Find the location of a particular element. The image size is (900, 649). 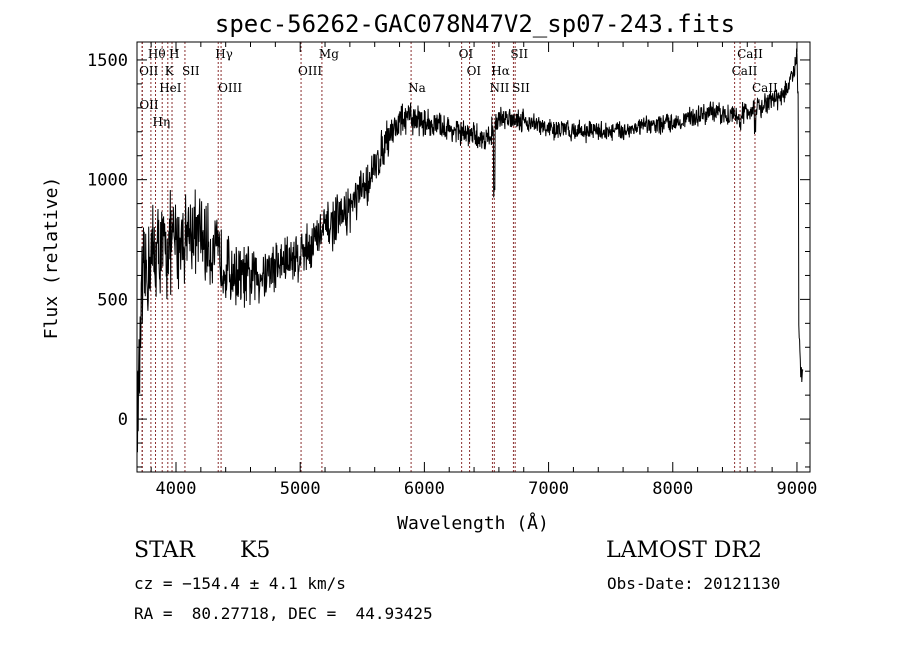

spectral-line-label: HeI is located at coordinates (170, 88).